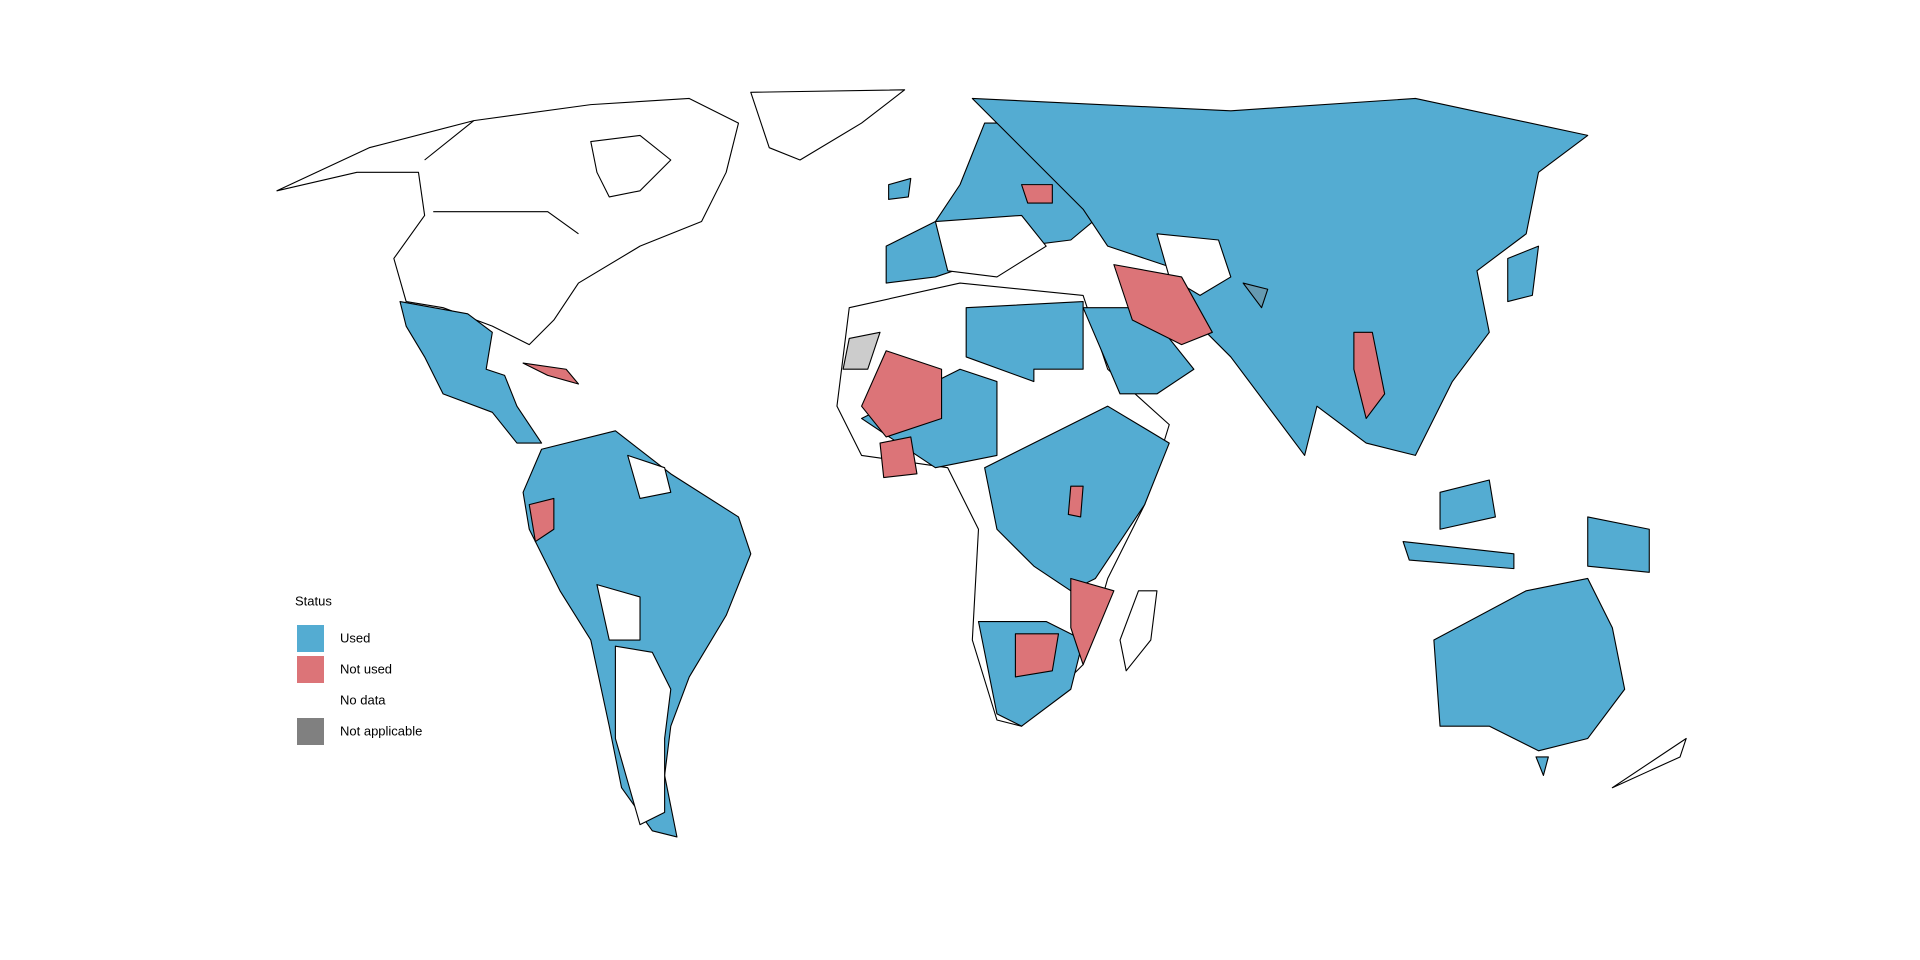 This screenshot has width=1920, height=960. What do you see at coordinates (363, 699) in the screenshot?
I see `legend-label: No data` at bounding box center [363, 699].